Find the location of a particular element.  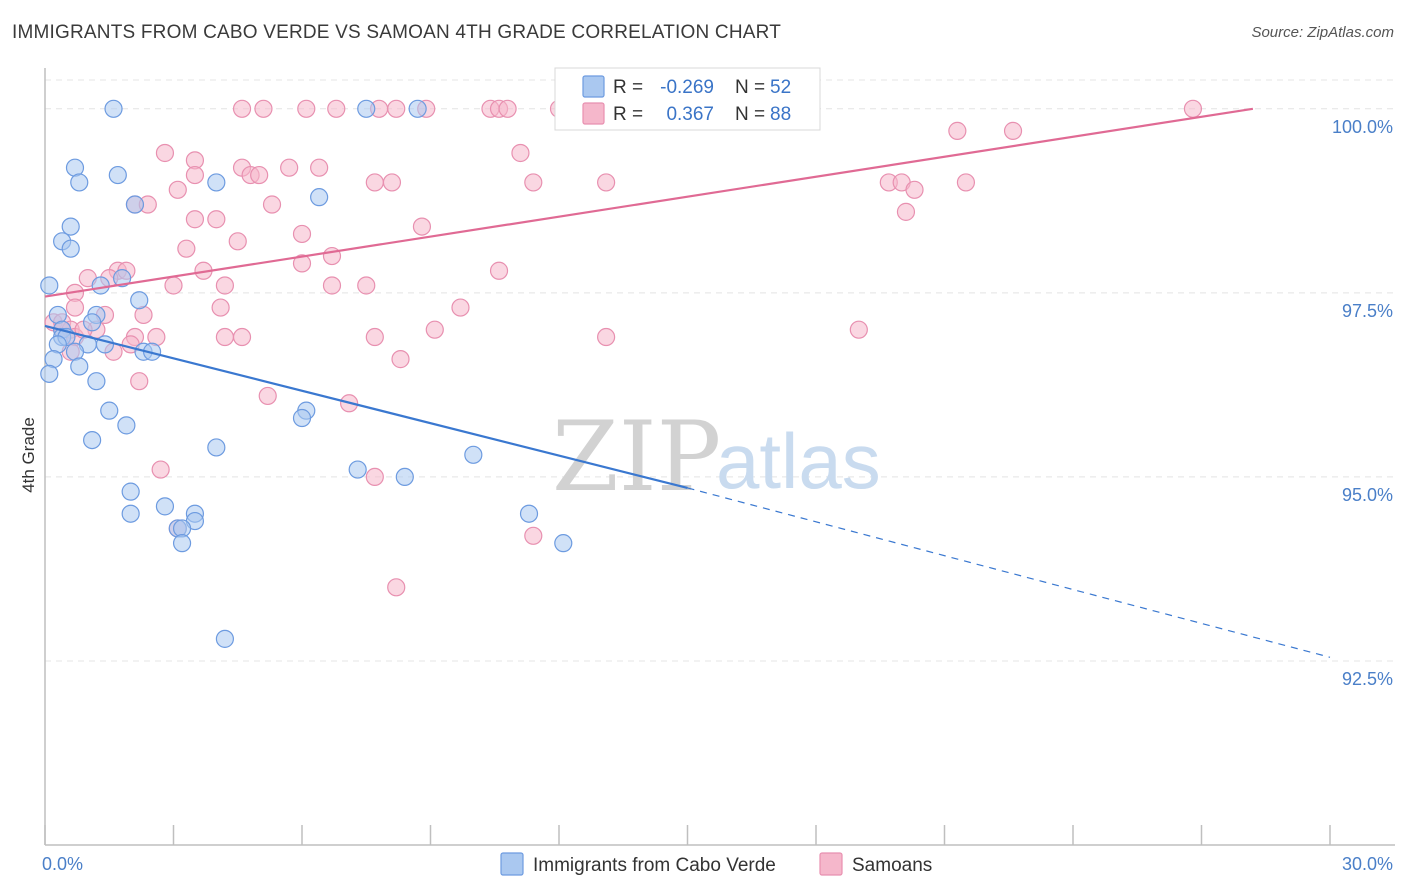

legend-n-value-1: 52 is located at coordinates (780, 87).